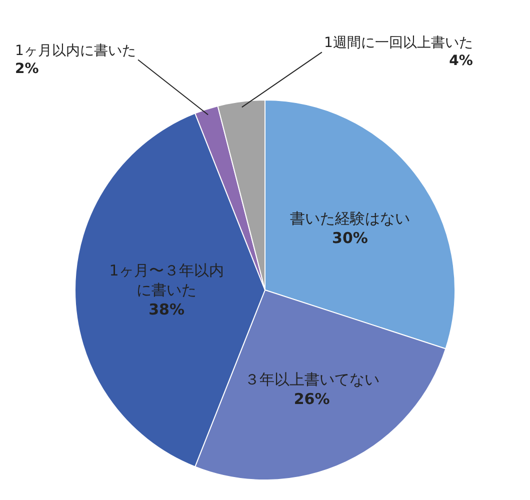  Describe the element at coordinates (166, 280) in the screenshot. I see `slice-label: 1ヶ月〜３年以内に書いた` at that location.